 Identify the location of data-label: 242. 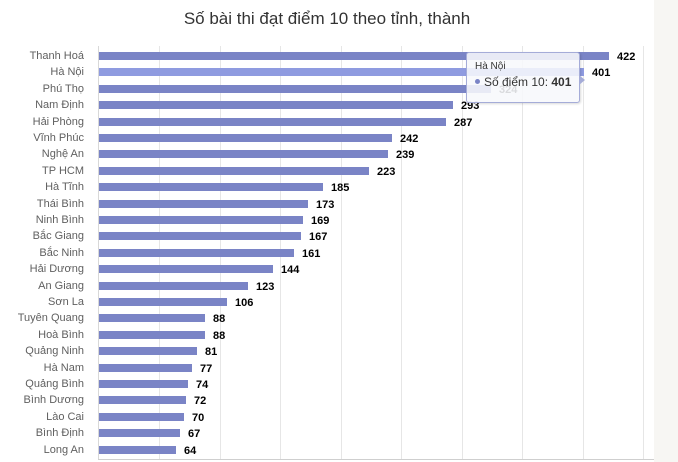
(409, 139).